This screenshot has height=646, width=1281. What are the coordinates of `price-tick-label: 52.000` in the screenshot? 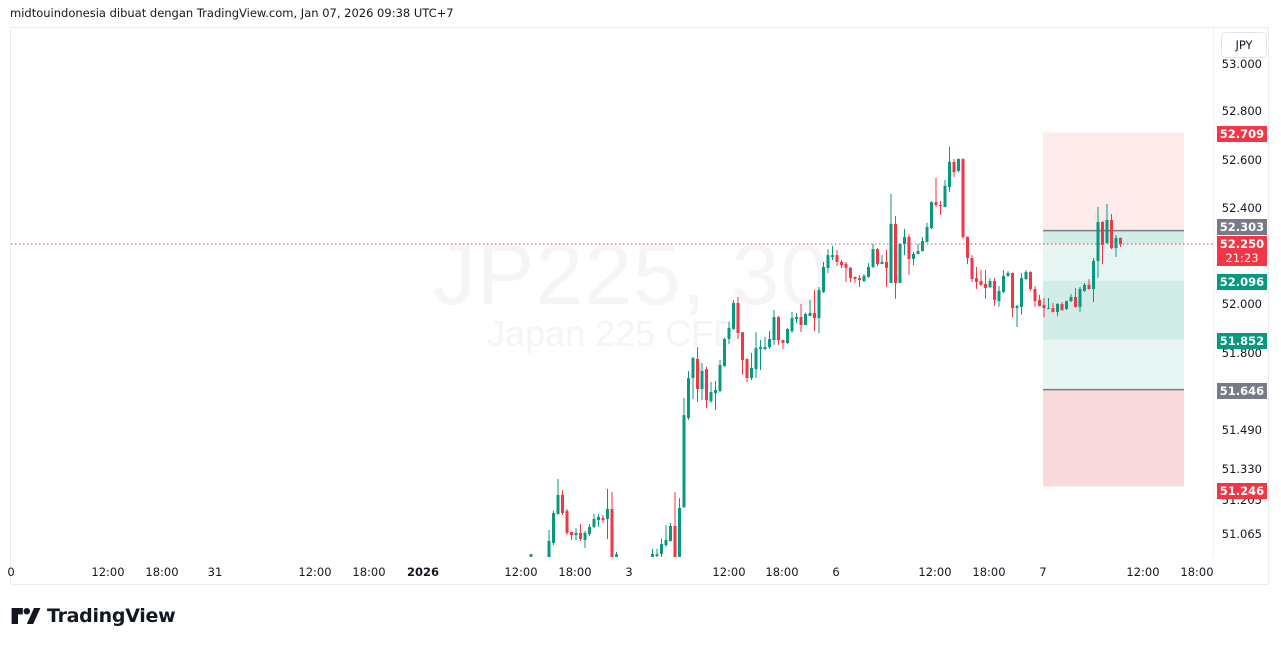 It's located at (1241, 304).